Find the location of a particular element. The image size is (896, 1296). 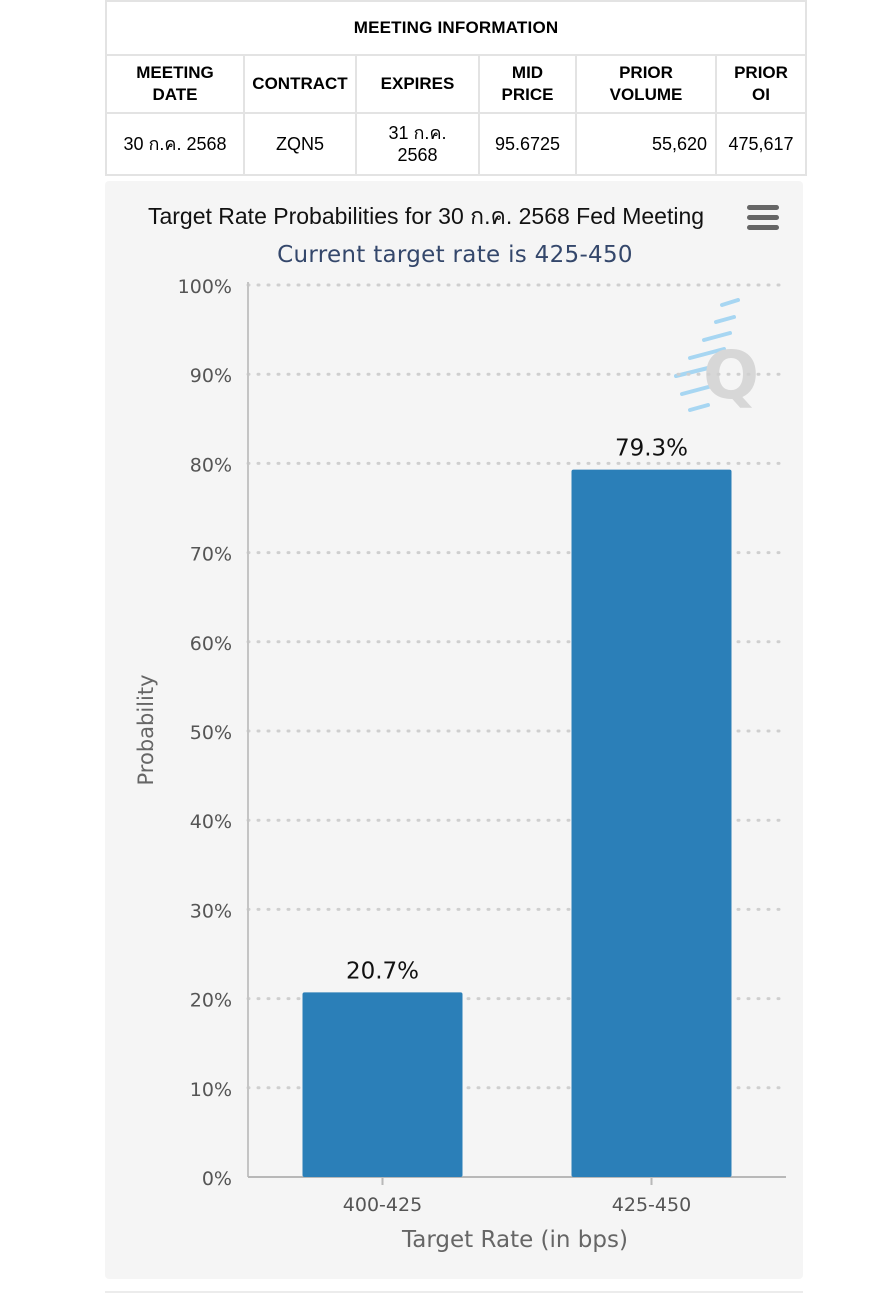

header-mid-price: MID PRICE is located at coordinates (527, 84).